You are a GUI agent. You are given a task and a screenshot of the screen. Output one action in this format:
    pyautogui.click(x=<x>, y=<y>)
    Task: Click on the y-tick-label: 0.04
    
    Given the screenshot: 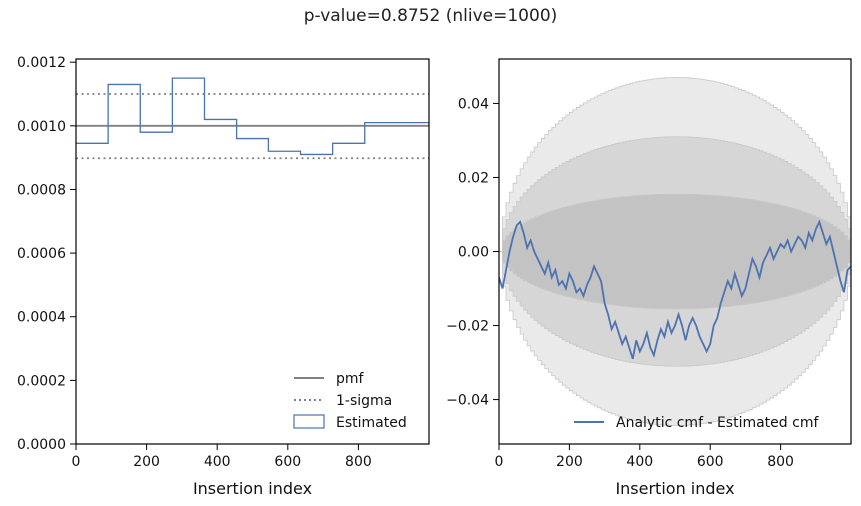 What is the action you would take?
    pyautogui.click(x=473, y=104)
    